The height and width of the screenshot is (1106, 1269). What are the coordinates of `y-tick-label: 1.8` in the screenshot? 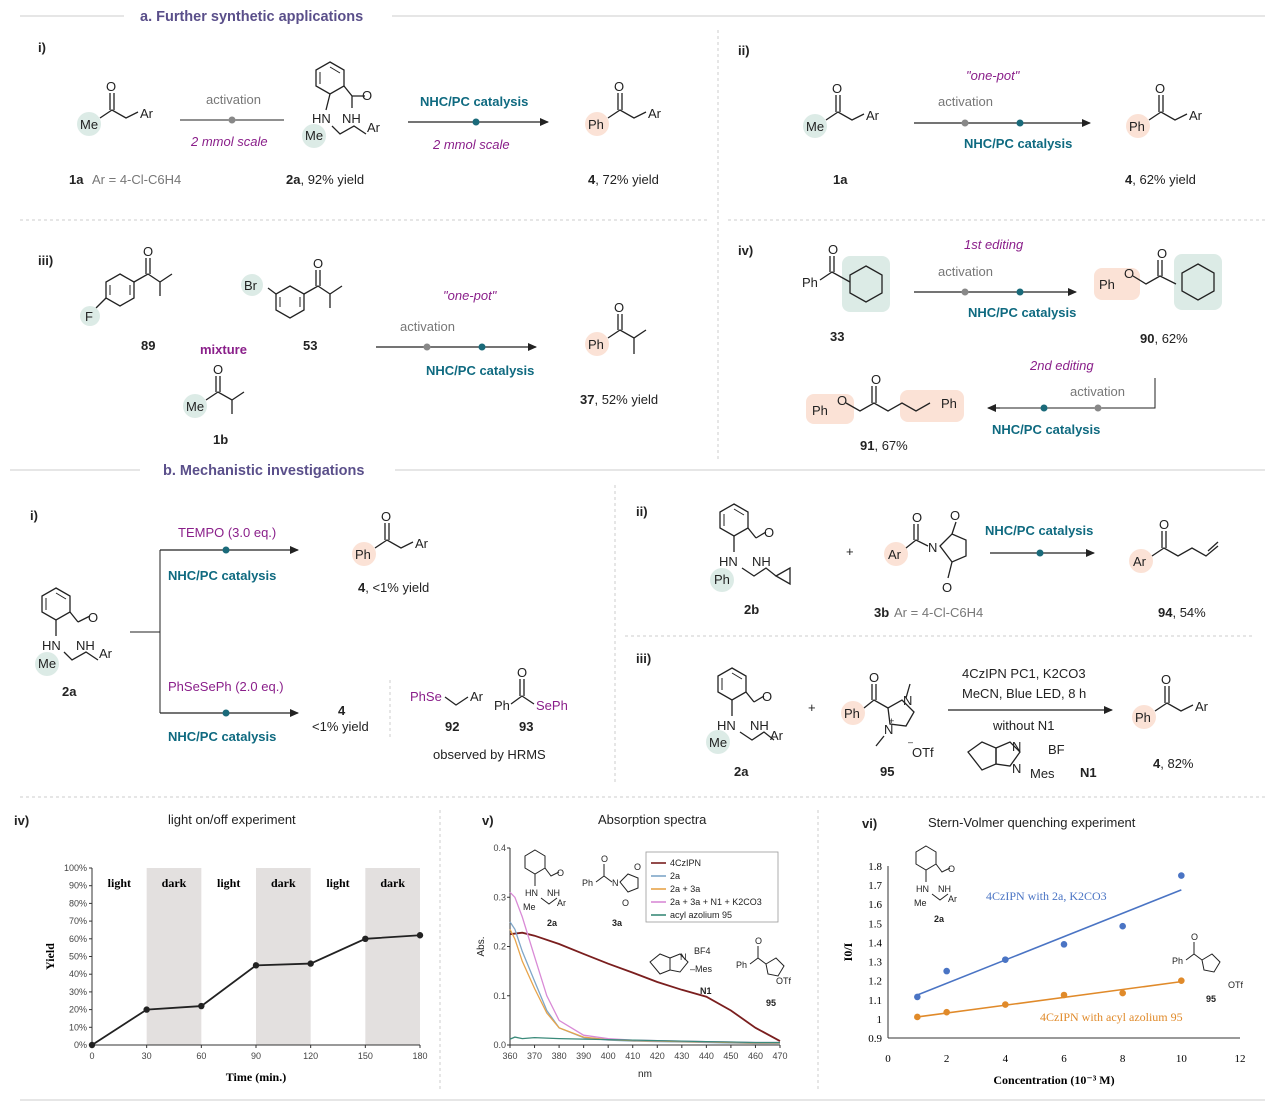 It's located at (875, 867).